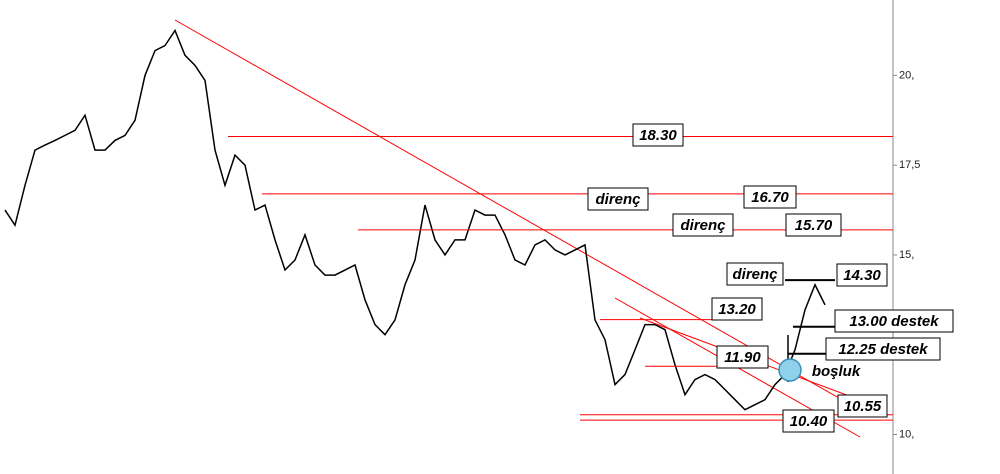  What do you see at coordinates (790, 370) in the screenshot?
I see `gap-marker` at bounding box center [790, 370].